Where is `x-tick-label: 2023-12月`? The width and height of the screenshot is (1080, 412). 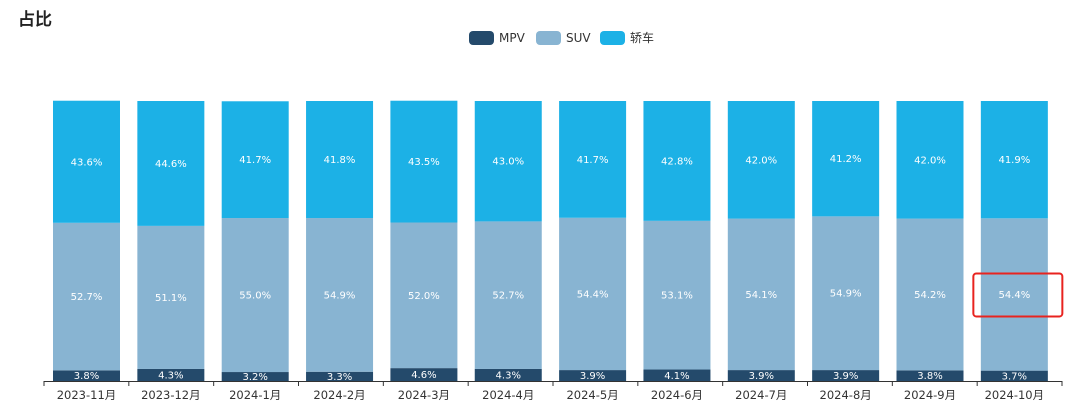 x-tick-label: 2023-12月 is located at coordinates (171, 395).